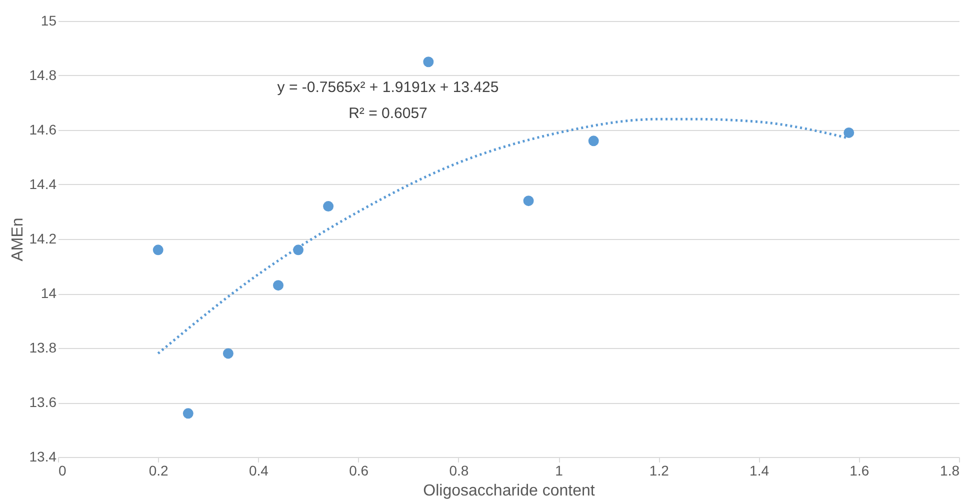 The image size is (974, 502). I want to click on x-tick-label: 1.6, so click(860, 470).